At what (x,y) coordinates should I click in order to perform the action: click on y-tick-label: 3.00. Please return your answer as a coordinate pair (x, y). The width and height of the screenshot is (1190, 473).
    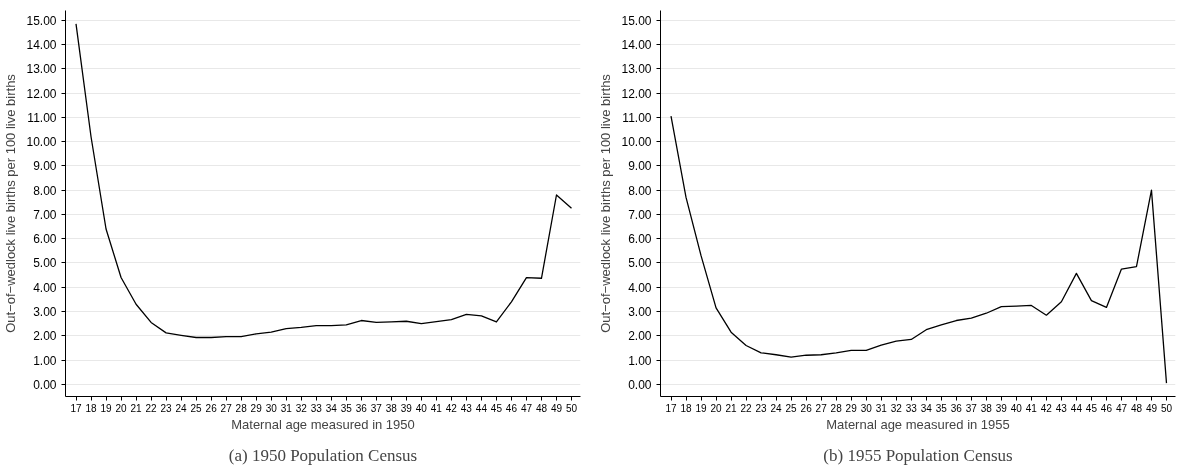
    Looking at the image, I should click on (45, 312).